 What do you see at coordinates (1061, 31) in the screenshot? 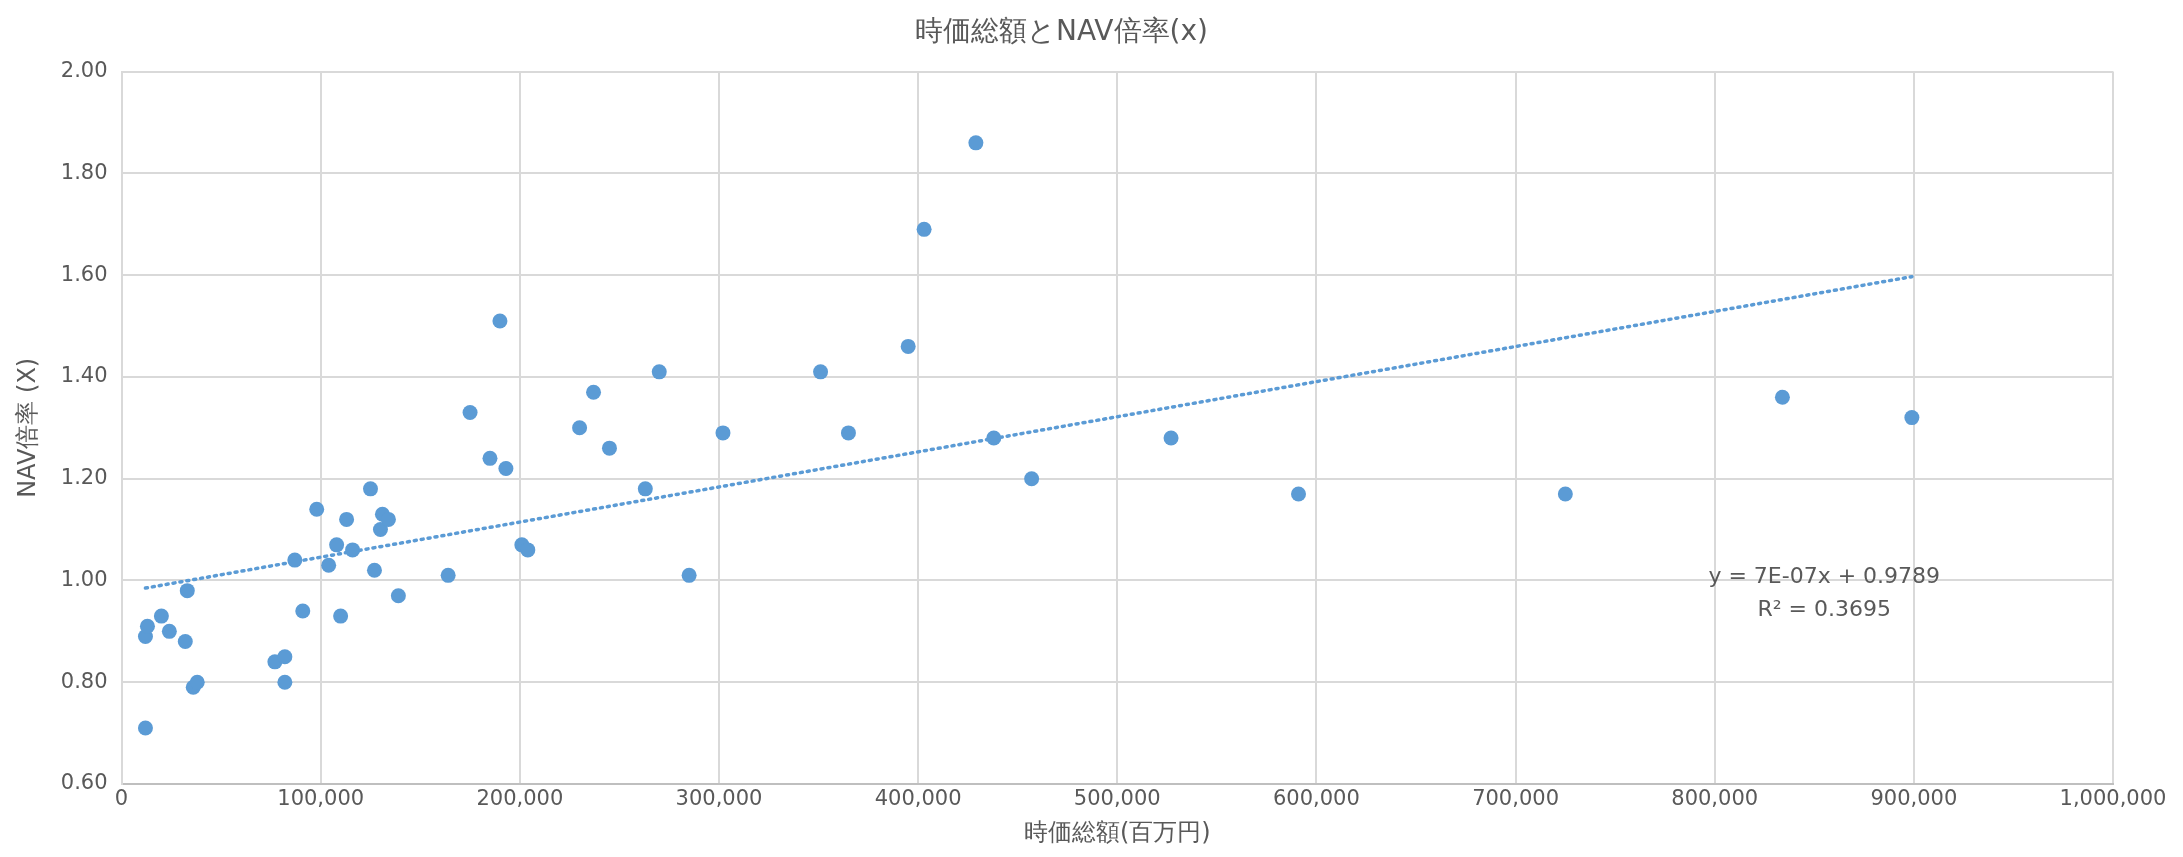
I see `chart-title: 時価総額とNAV倍率(x)` at bounding box center [1061, 31].